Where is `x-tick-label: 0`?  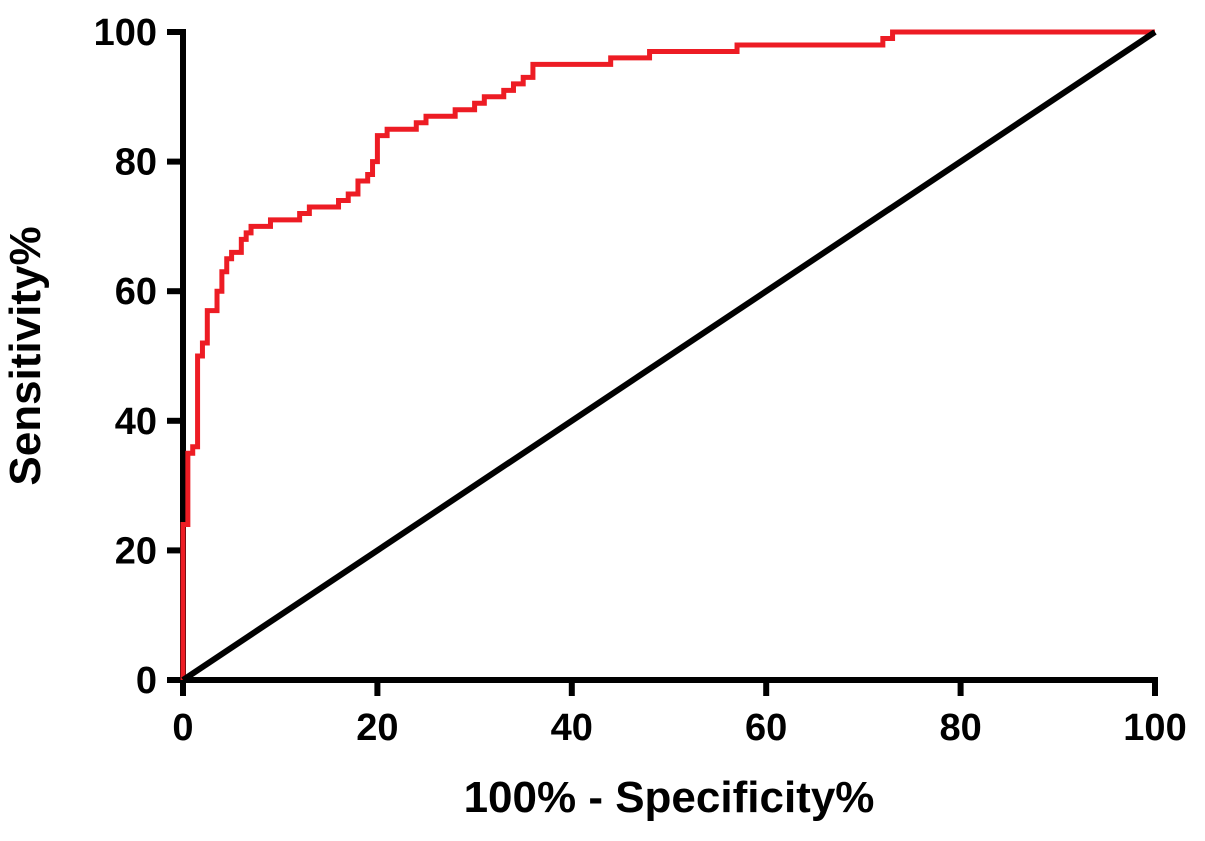 x-tick-label: 0 is located at coordinates (182, 728).